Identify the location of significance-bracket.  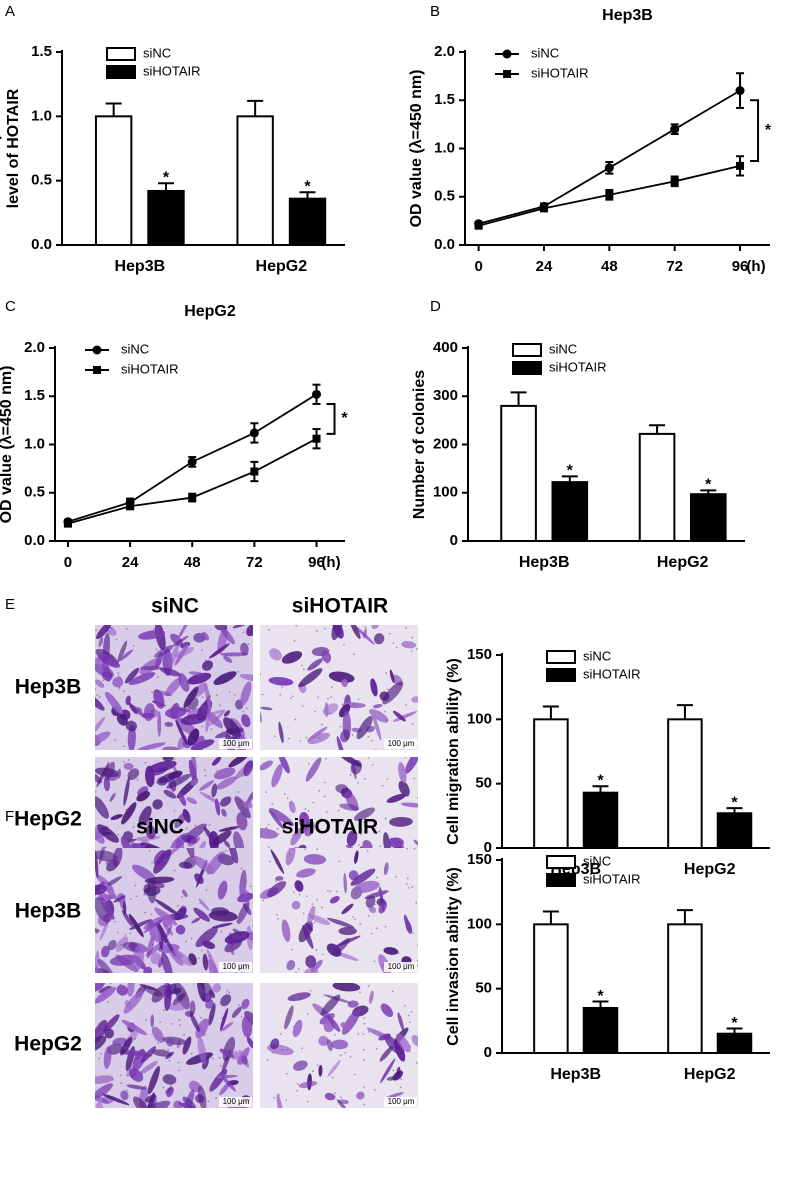
(755, 131).